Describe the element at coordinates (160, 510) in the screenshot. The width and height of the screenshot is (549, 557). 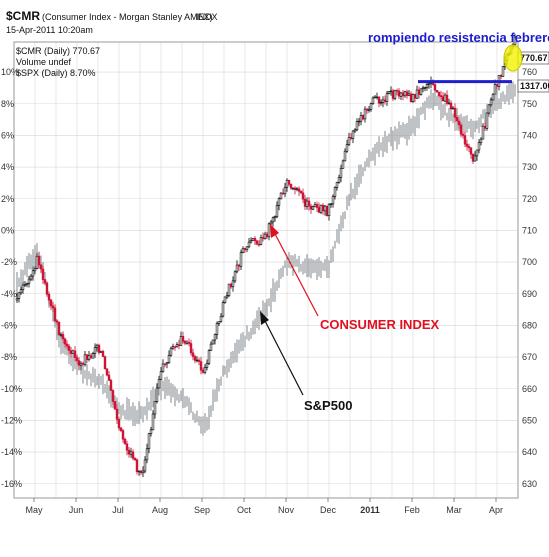
I see `x-tick-label-3: Aug` at that location.